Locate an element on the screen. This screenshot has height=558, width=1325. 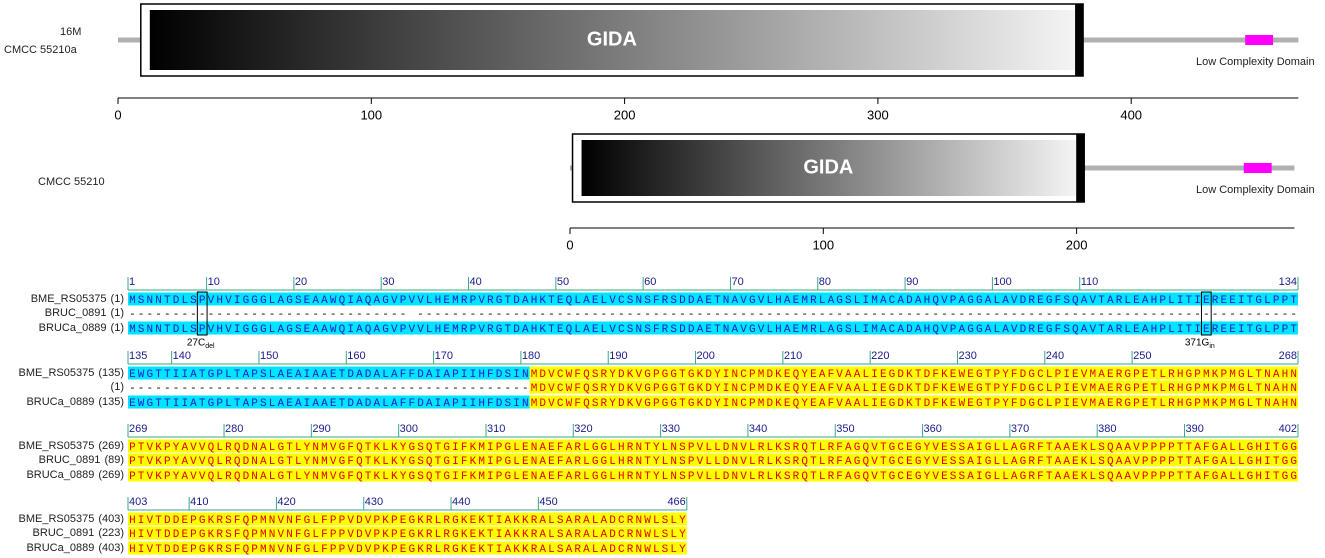
ruler-label: 450 is located at coordinates (548, 502).